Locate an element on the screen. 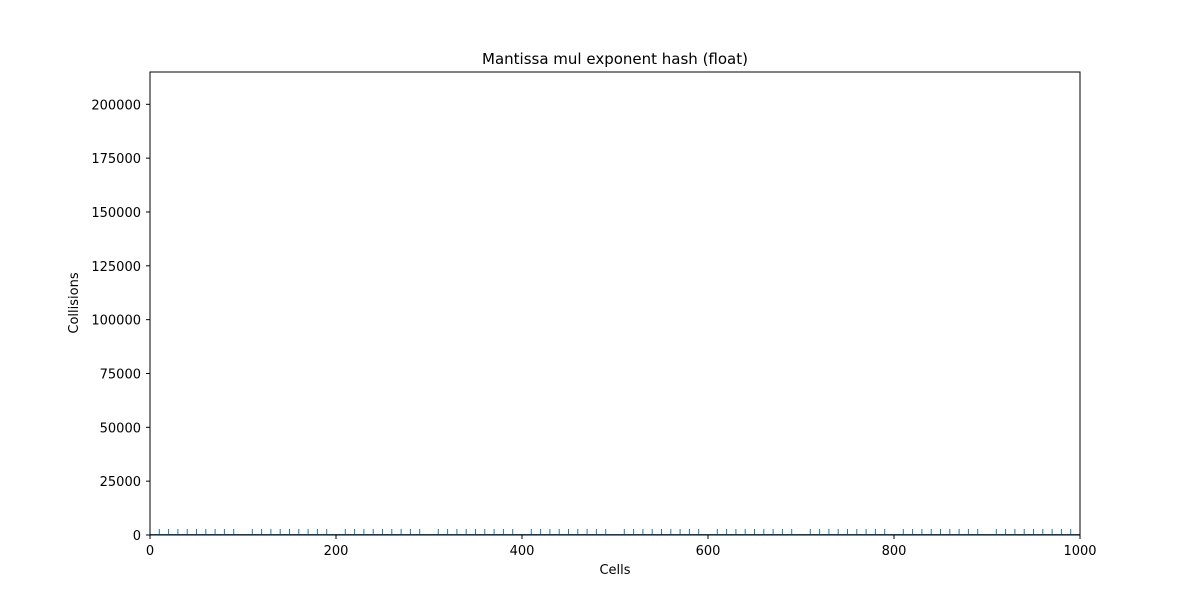 The width and height of the screenshot is (1200, 600). x-tick-label: 600 is located at coordinates (708, 551).